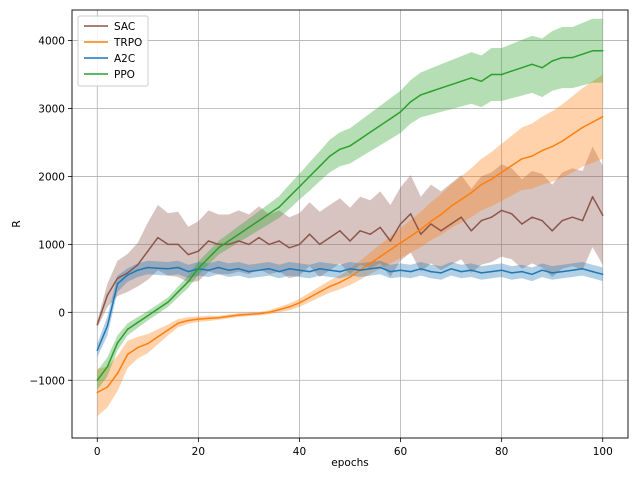 Image resolution: width=640 pixels, height=480 pixels. Describe the element at coordinates (51, 245) in the screenshot. I see `y-tick-label: 1000` at that location.